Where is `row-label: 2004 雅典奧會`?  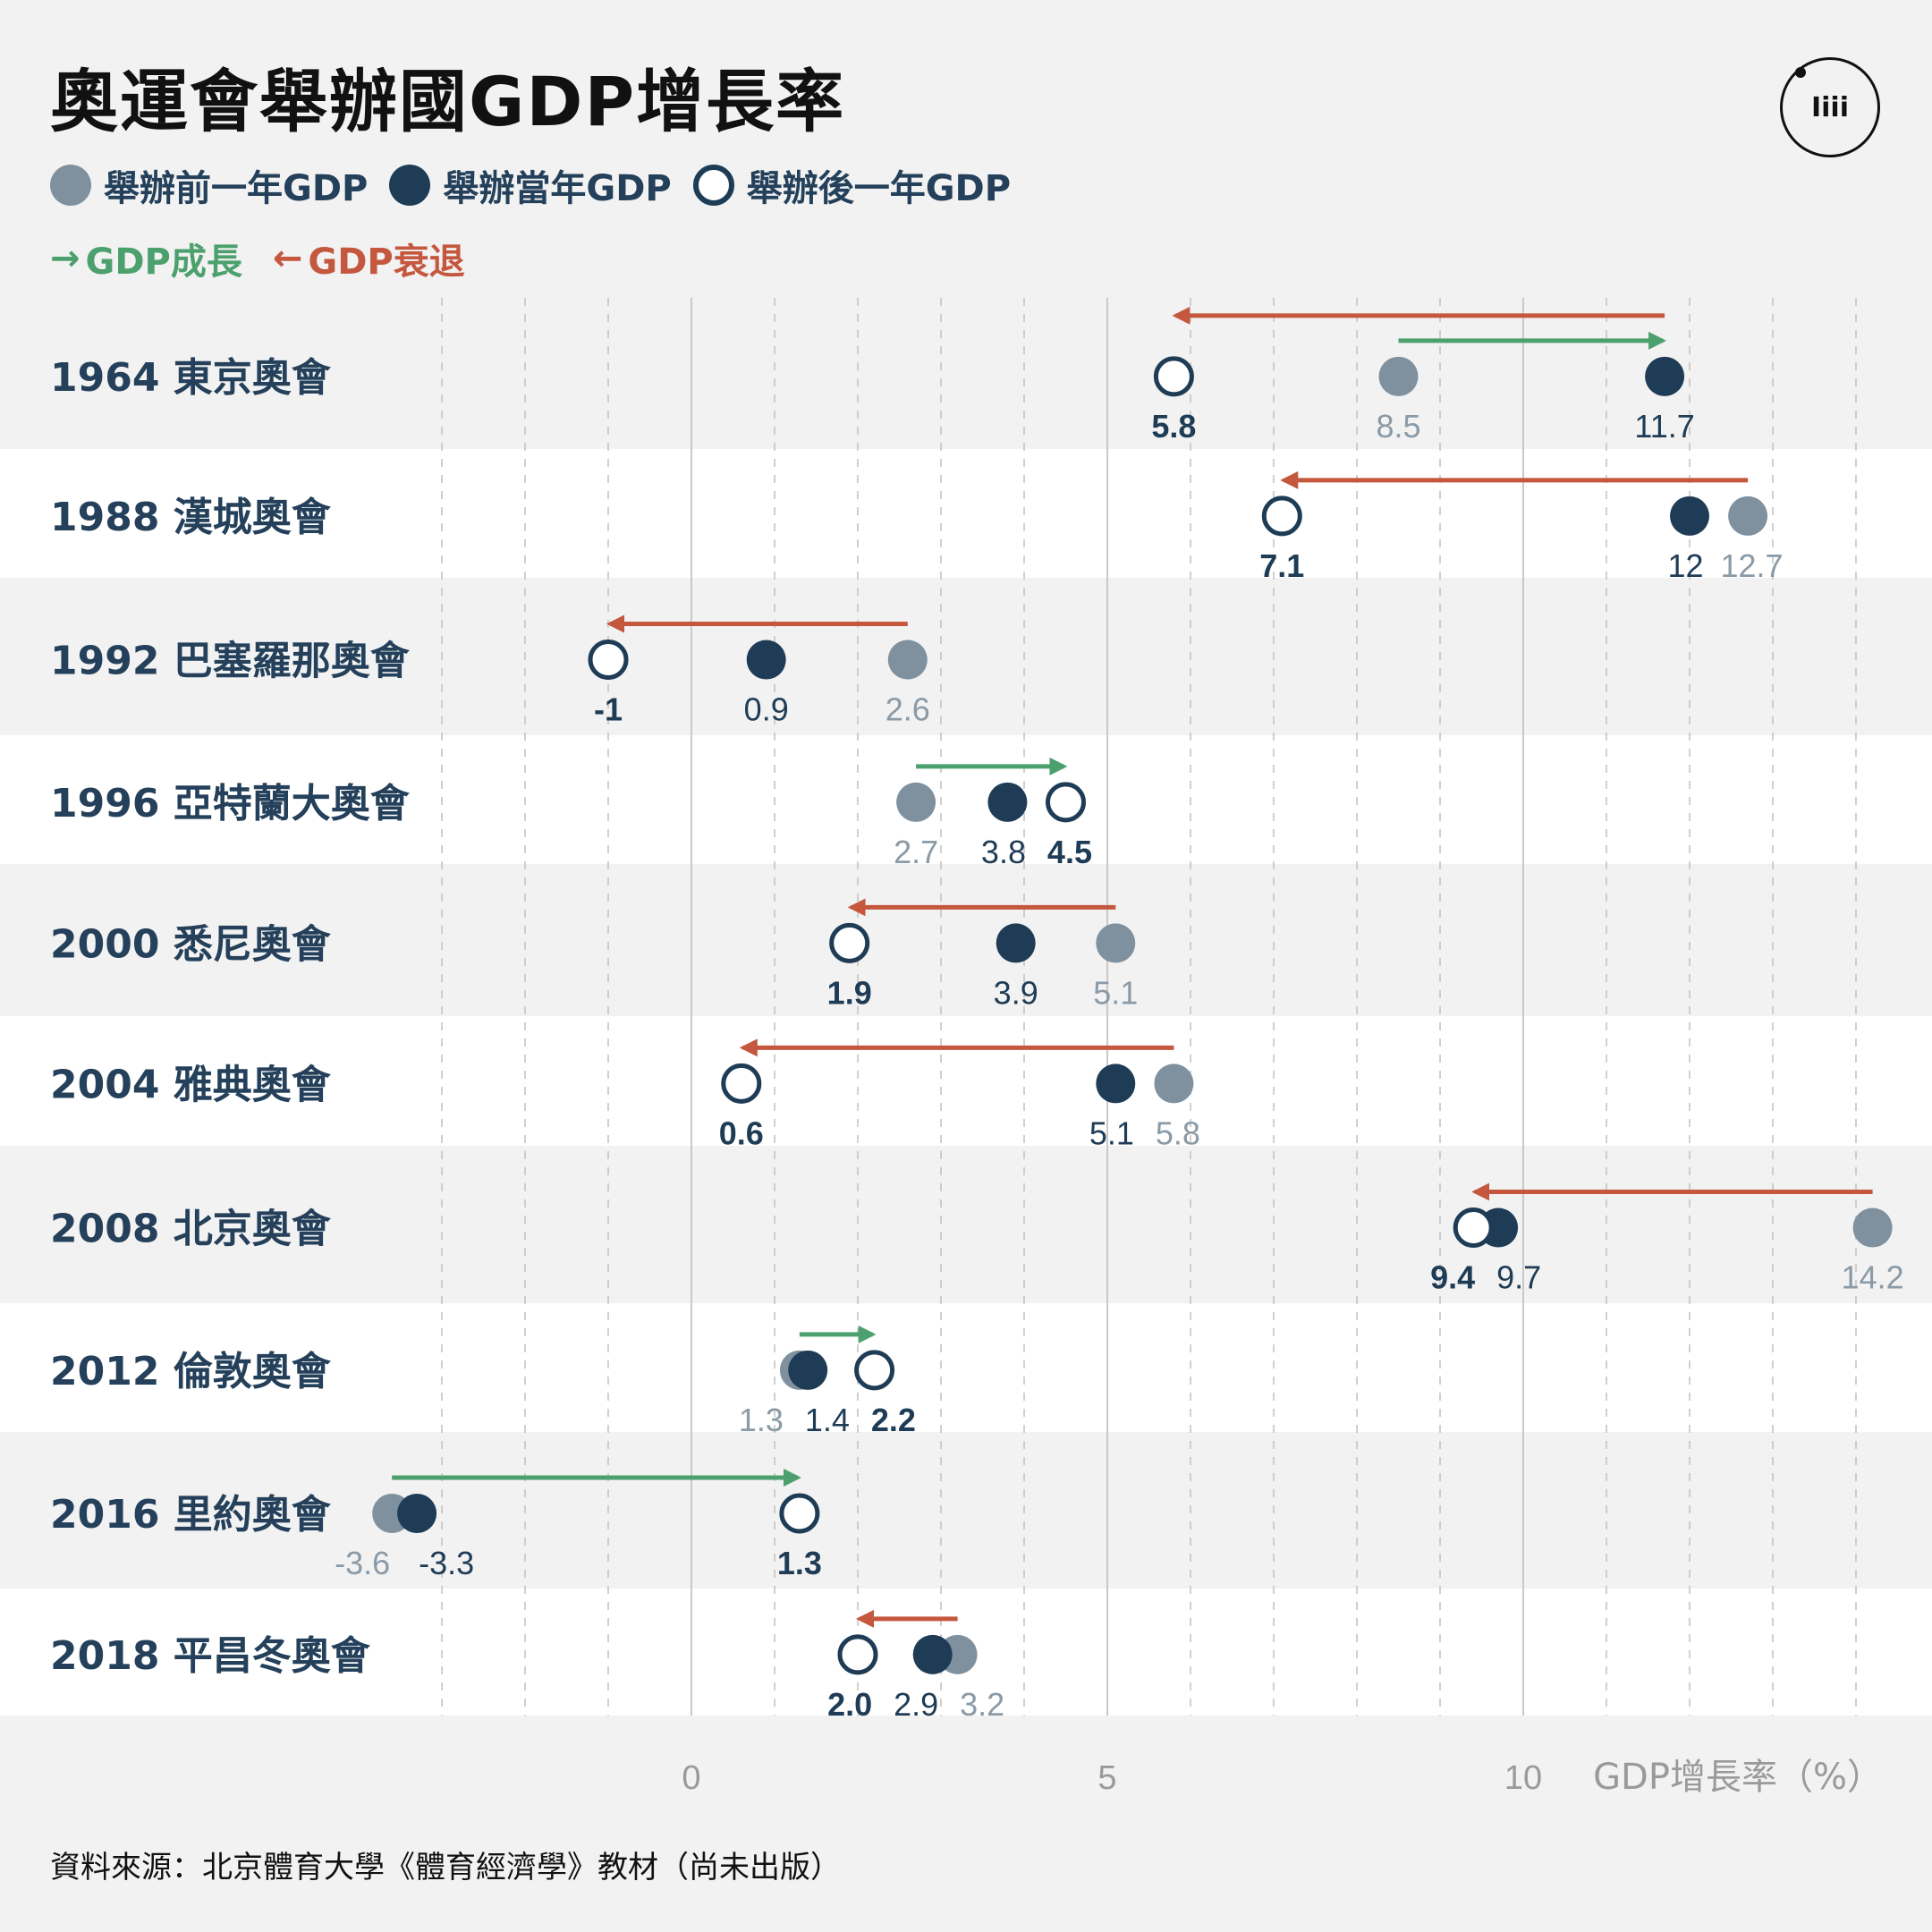 row-label: 2004 雅典奧會 is located at coordinates (191, 1084).